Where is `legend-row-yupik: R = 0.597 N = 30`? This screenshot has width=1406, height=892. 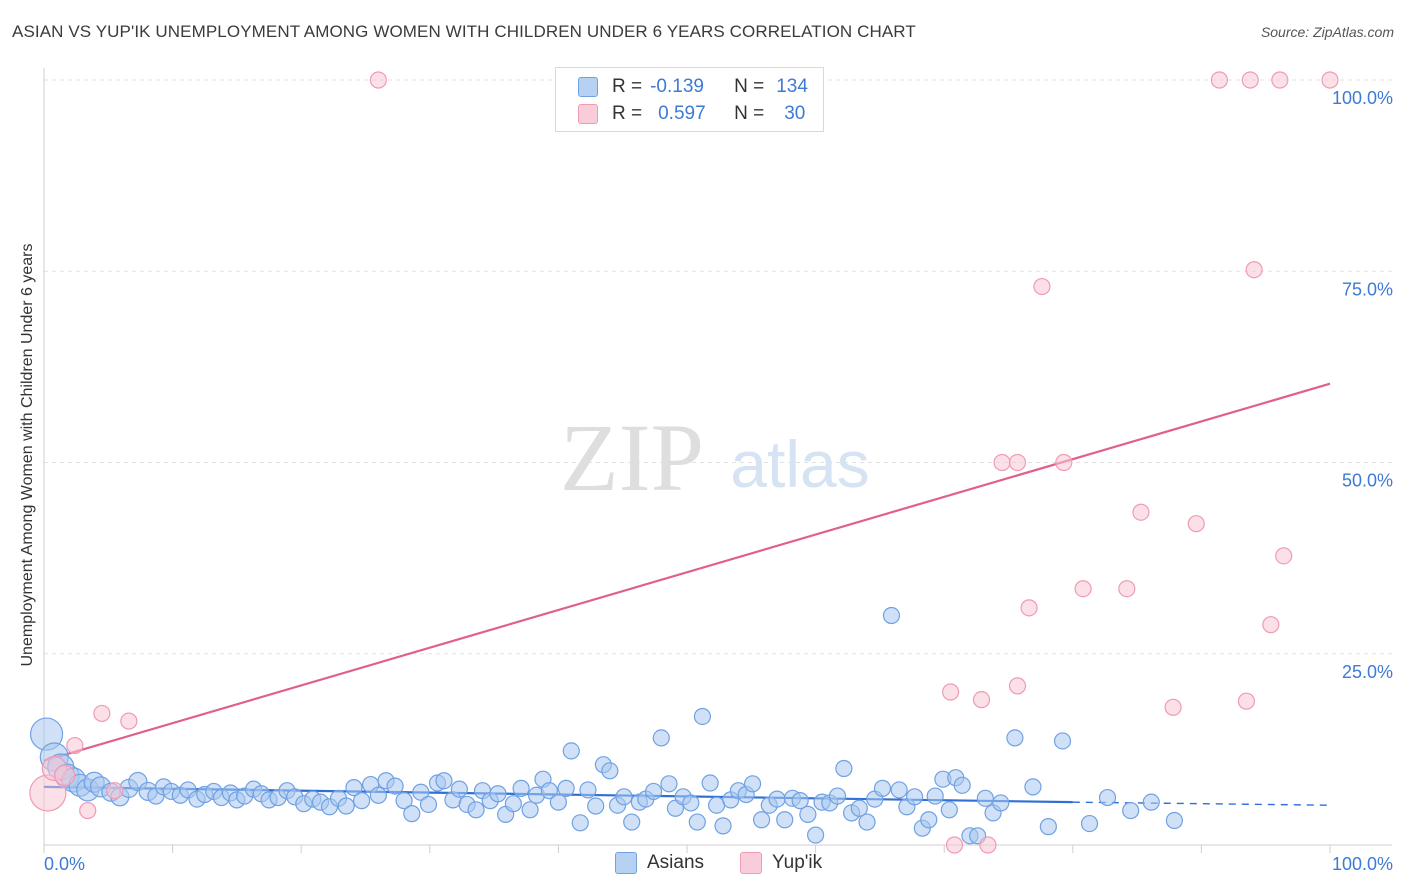 legend-row-yupik: R = 0.597 N = 30 is located at coordinates (691, 114).